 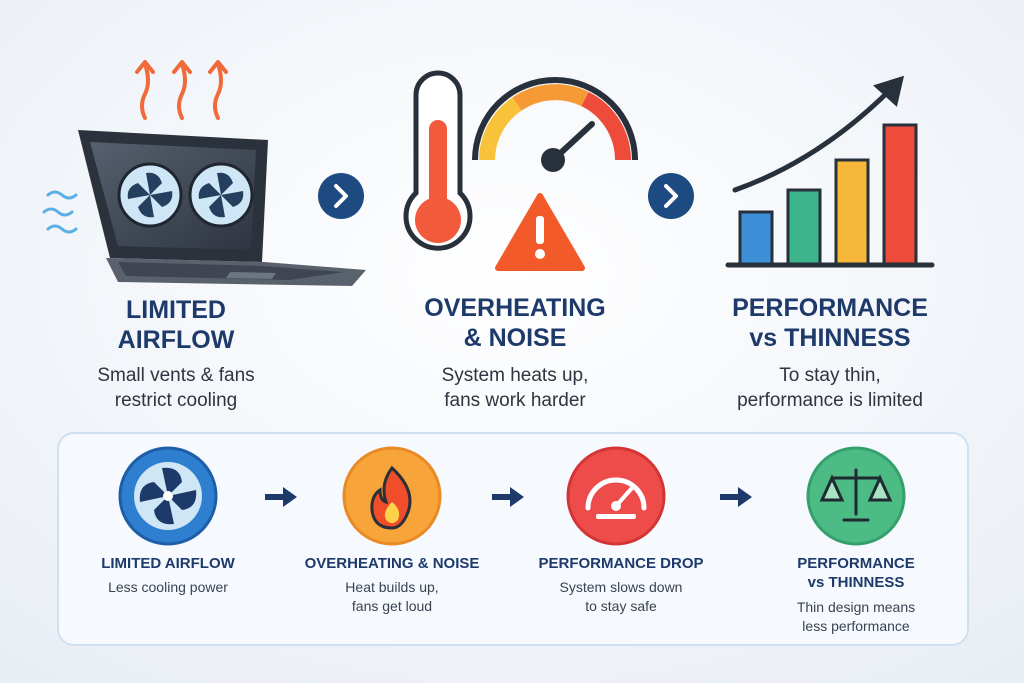 I want to click on panel-title: AIRFLOW, so click(x=176, y=340).